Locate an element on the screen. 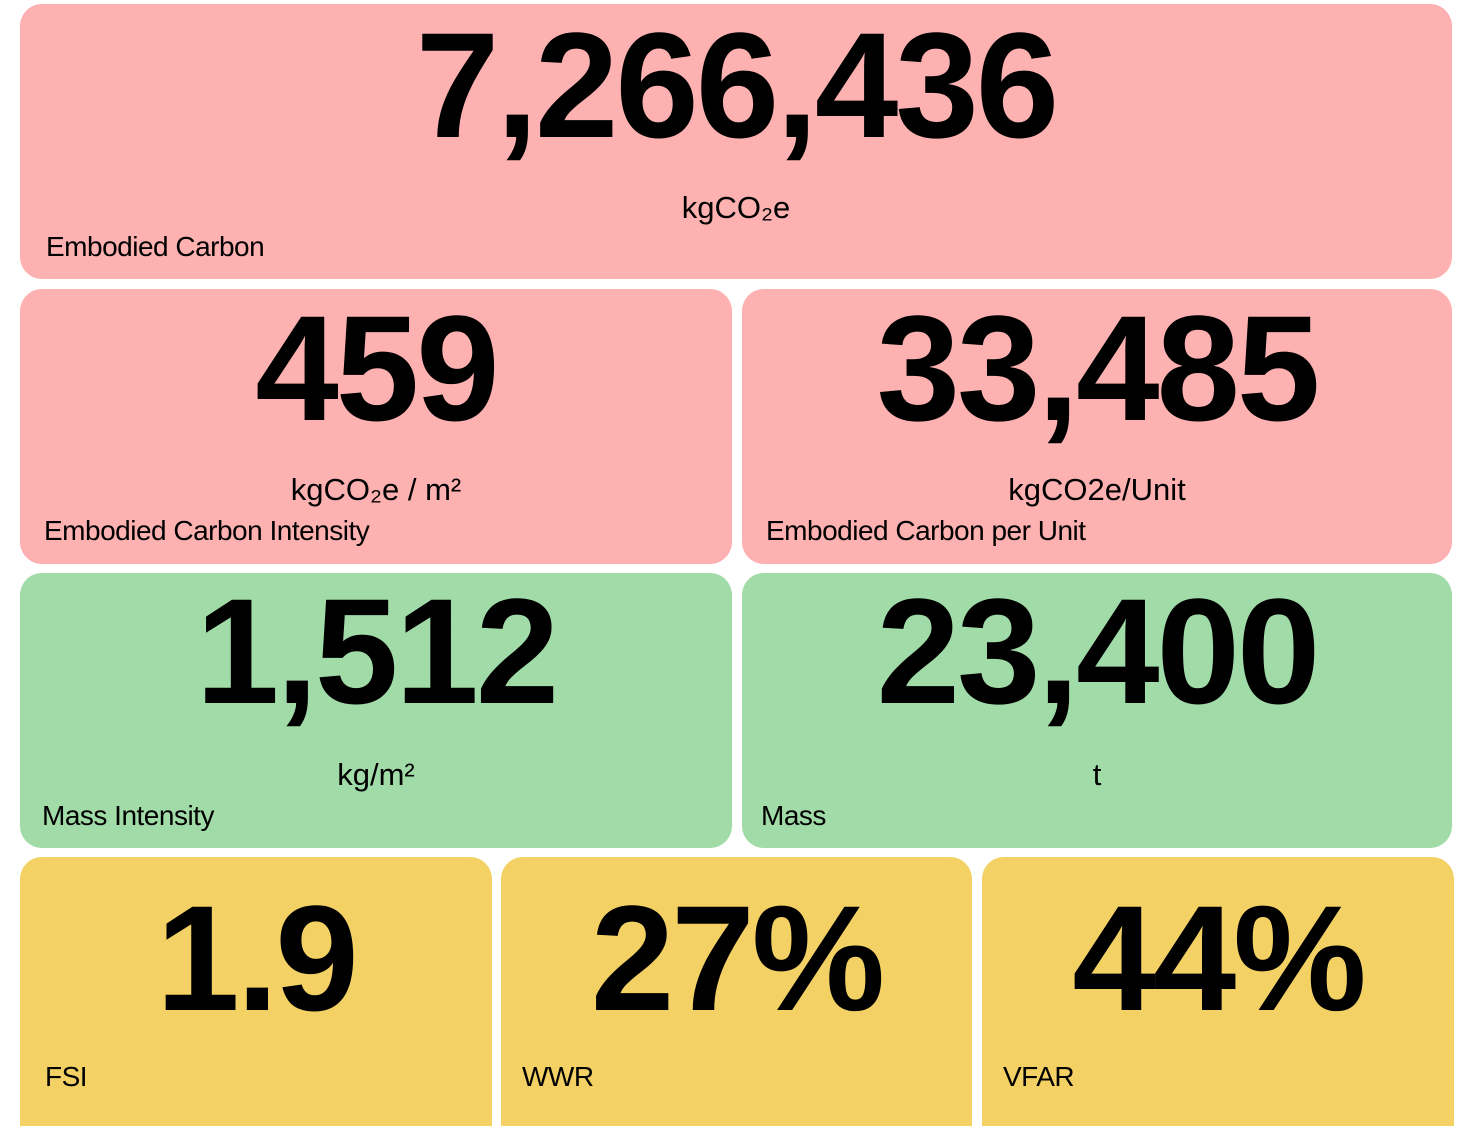 The width and height of the screenshot is (1472, 1126). metric-label: Embodied Carbon is located at coordinates (155, 246).